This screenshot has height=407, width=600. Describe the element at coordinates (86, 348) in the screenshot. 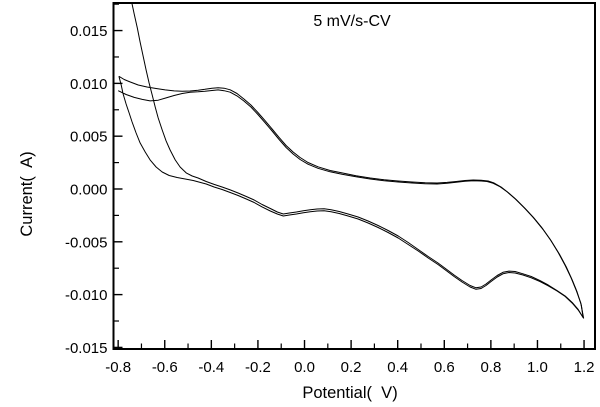

I see `y-tick-label: -0.015` at that location.